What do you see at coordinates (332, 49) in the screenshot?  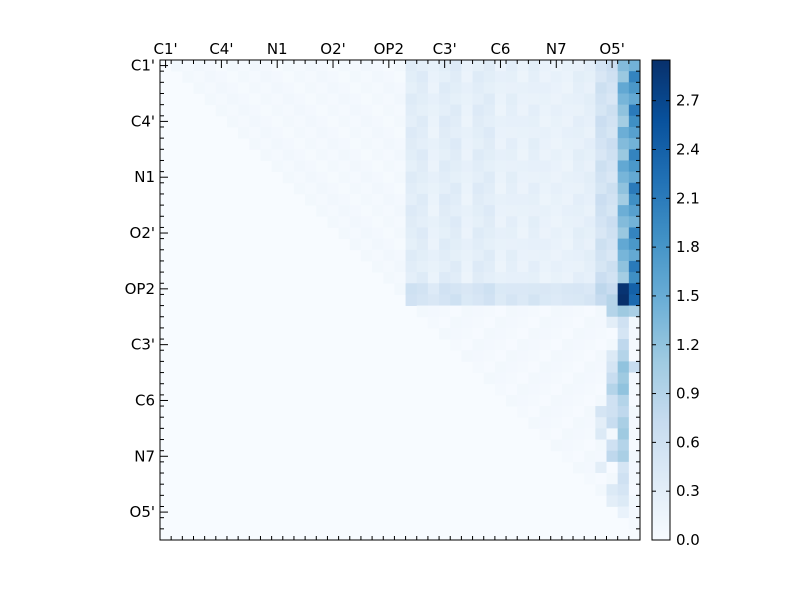 I see `x-tick-label: O2'` at bounding box center [332, 49].